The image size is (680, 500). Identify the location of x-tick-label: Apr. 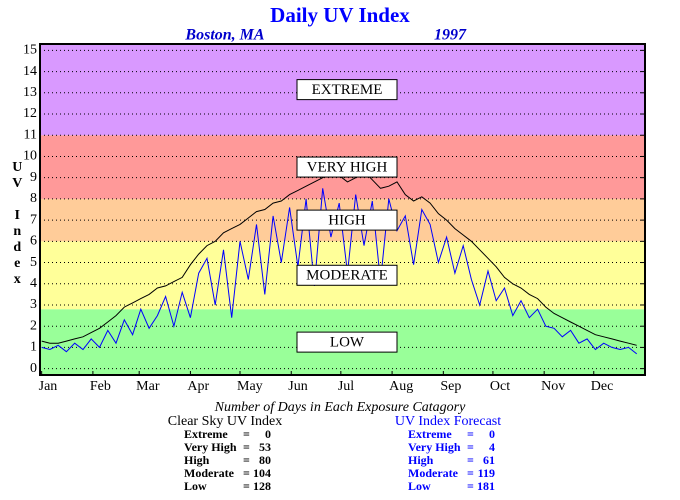
(198, 386).